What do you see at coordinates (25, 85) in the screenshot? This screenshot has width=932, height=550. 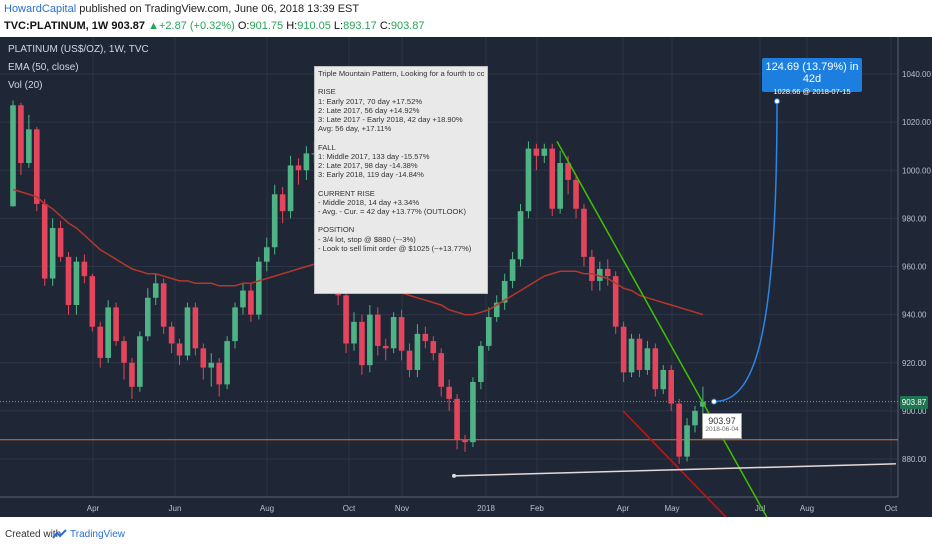 I see `legend-volume: Vol (20)` at bounding box center [25, 85].